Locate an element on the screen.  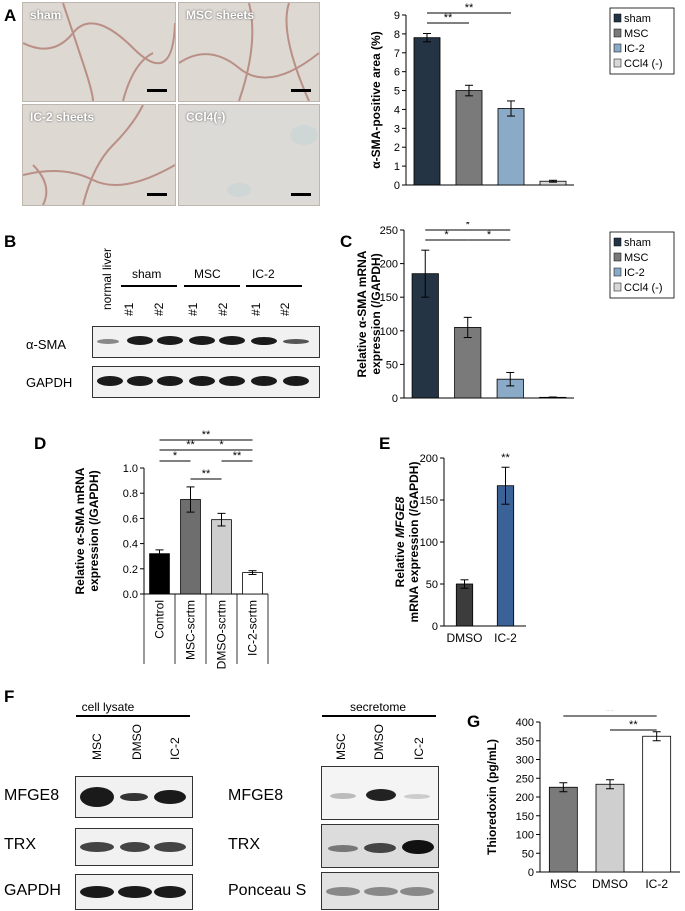
micrograph-sham: sham is located at coordinates (99, 52).